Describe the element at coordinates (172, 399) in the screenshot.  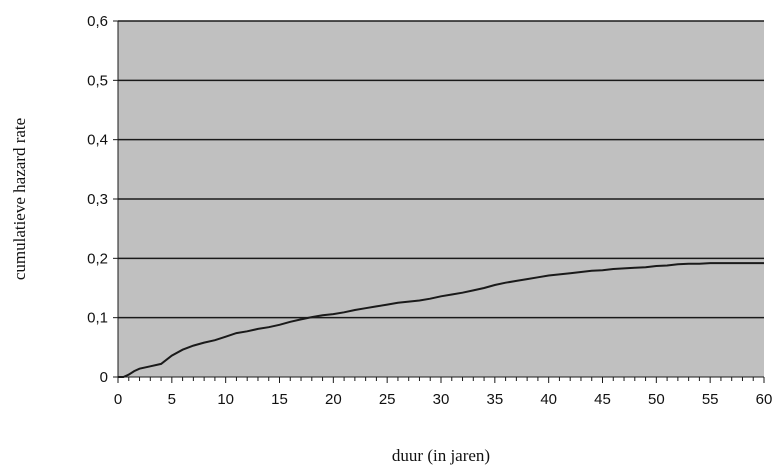
I see `x-tick-label: 5` at that location.